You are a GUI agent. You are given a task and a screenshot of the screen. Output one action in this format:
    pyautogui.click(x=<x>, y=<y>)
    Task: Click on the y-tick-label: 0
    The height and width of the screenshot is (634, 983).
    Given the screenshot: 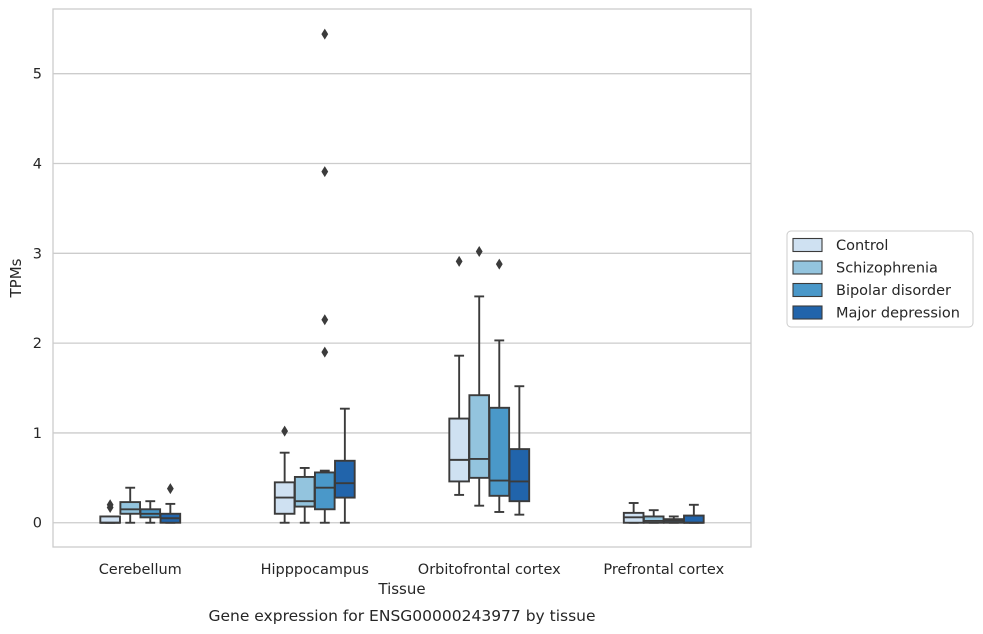 What is the action you would take?
    pyautogui.click(x=37, y=524)
    